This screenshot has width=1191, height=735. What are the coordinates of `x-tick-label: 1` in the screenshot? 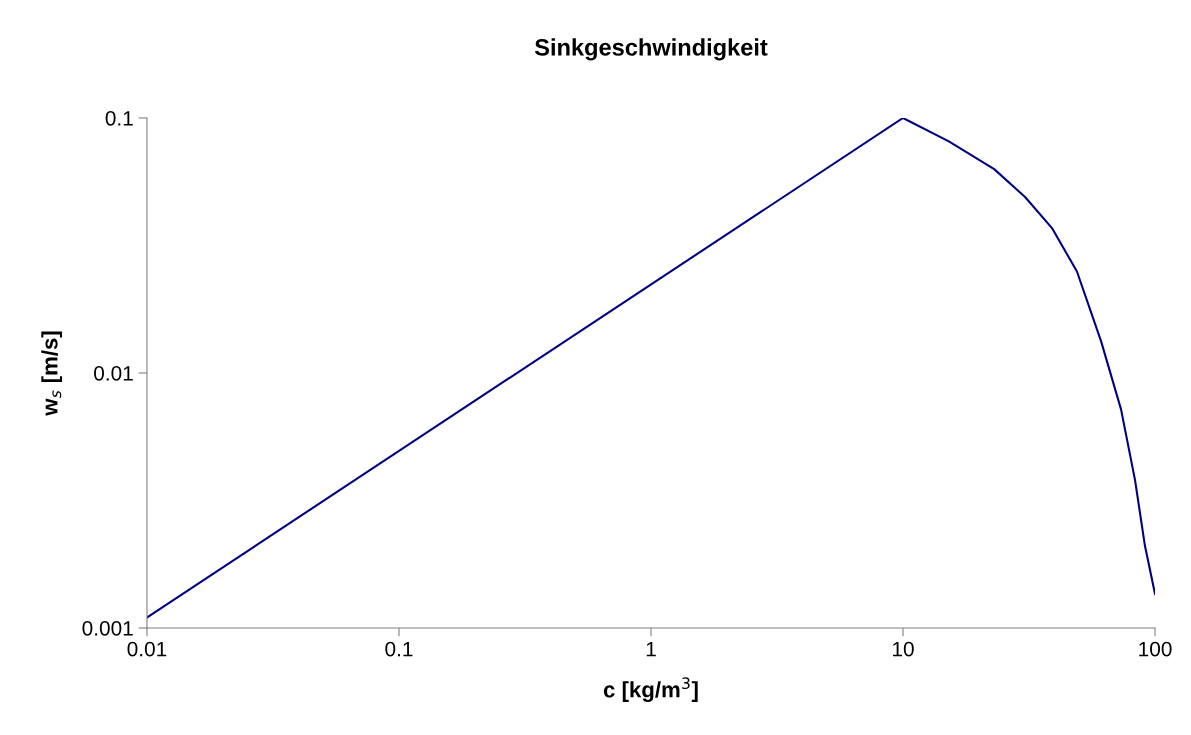 It's located at (651, 649).